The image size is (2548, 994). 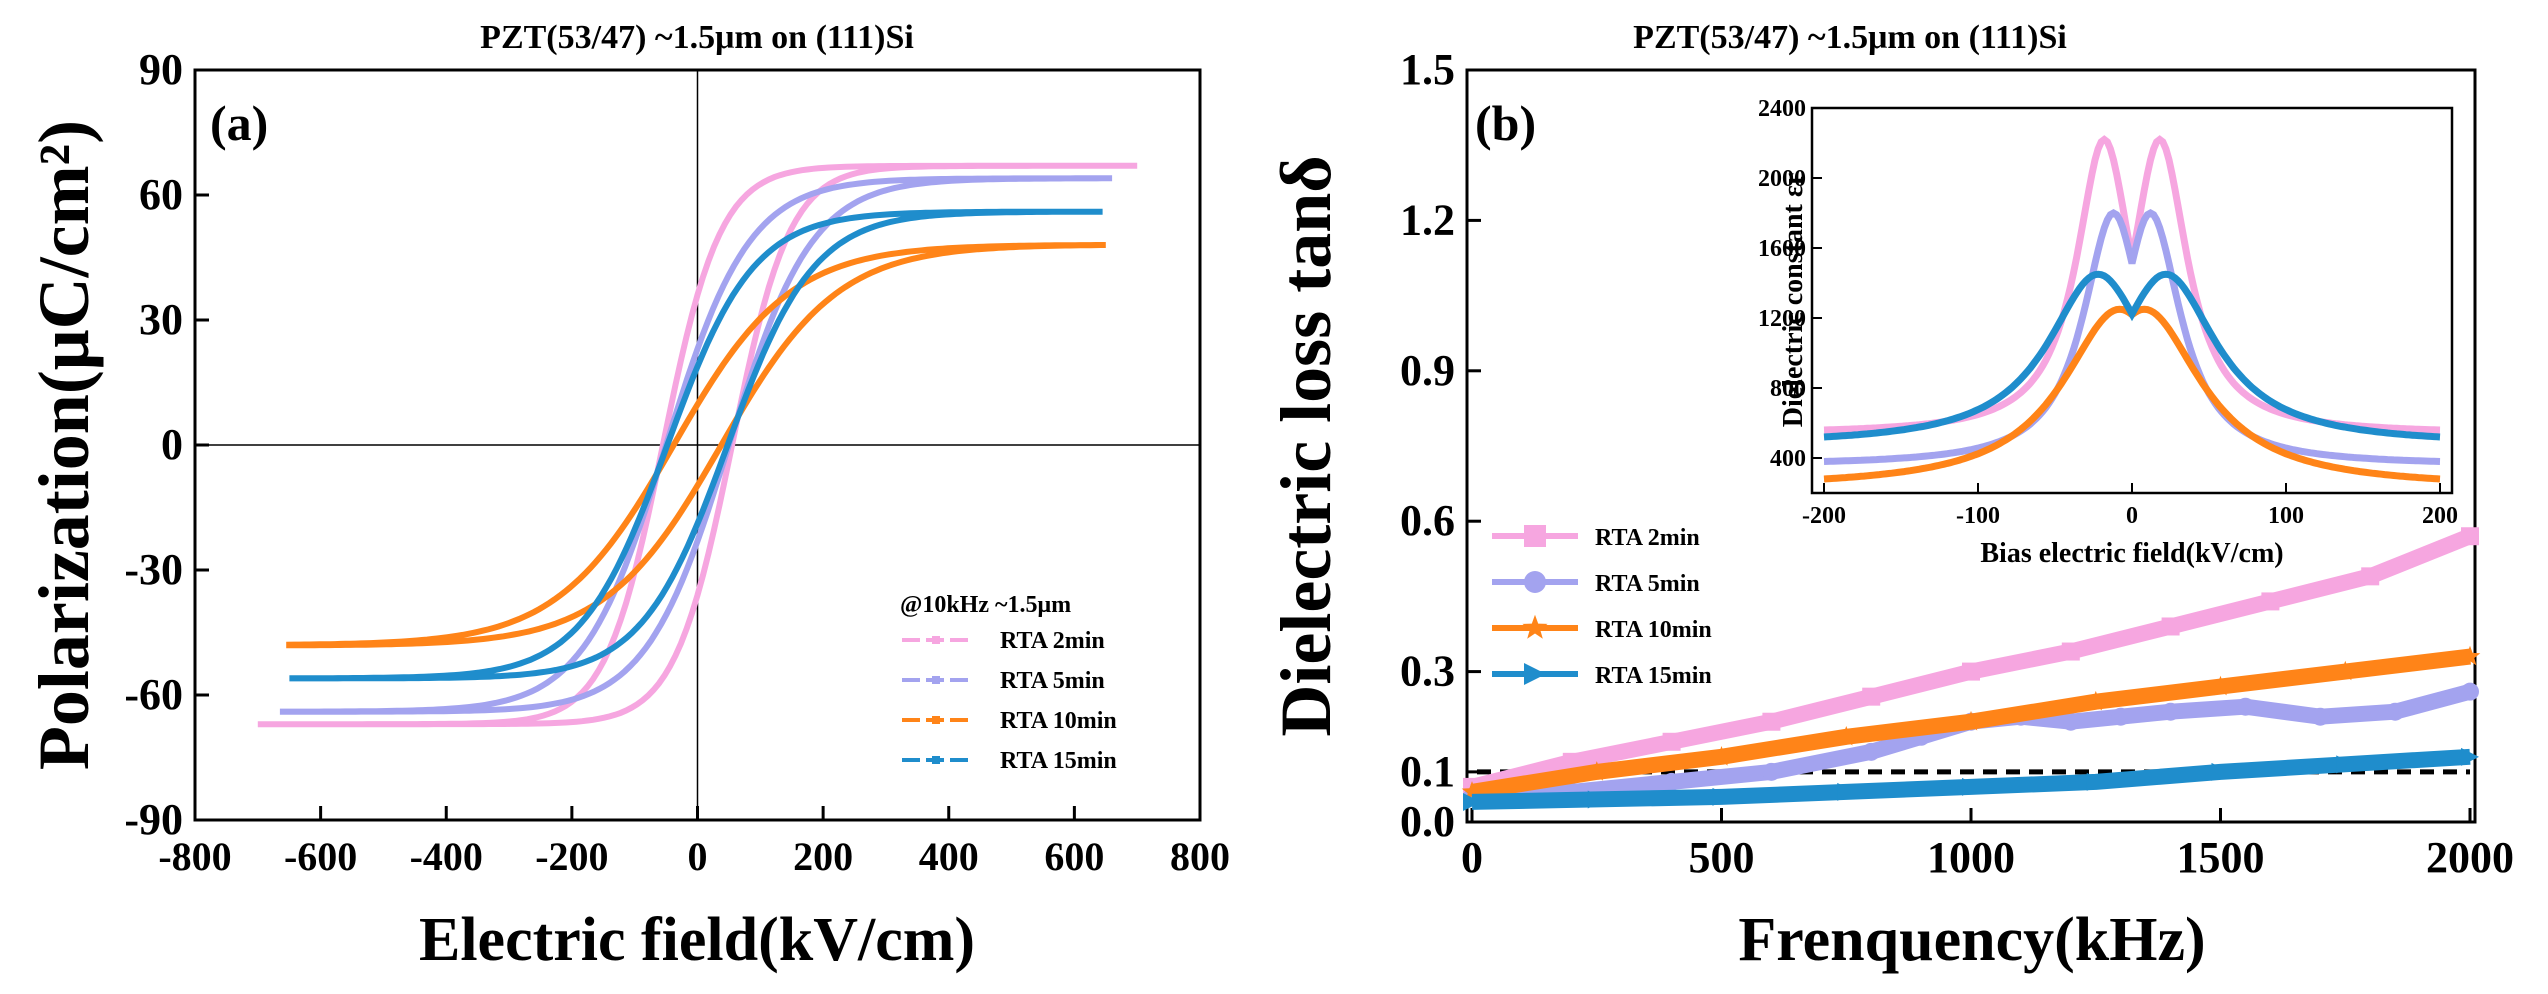 I want to click on panel-a-legend-title: @10kHz ~1.5μm, so click(x=985, y=605).